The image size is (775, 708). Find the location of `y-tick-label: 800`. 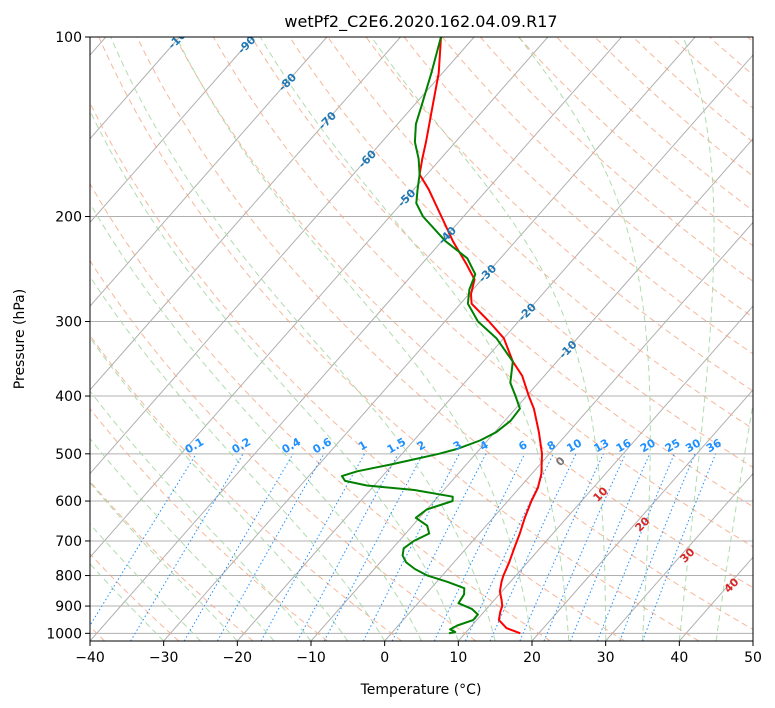

y-tick-label: 800 is located at coordinates (68, 577).